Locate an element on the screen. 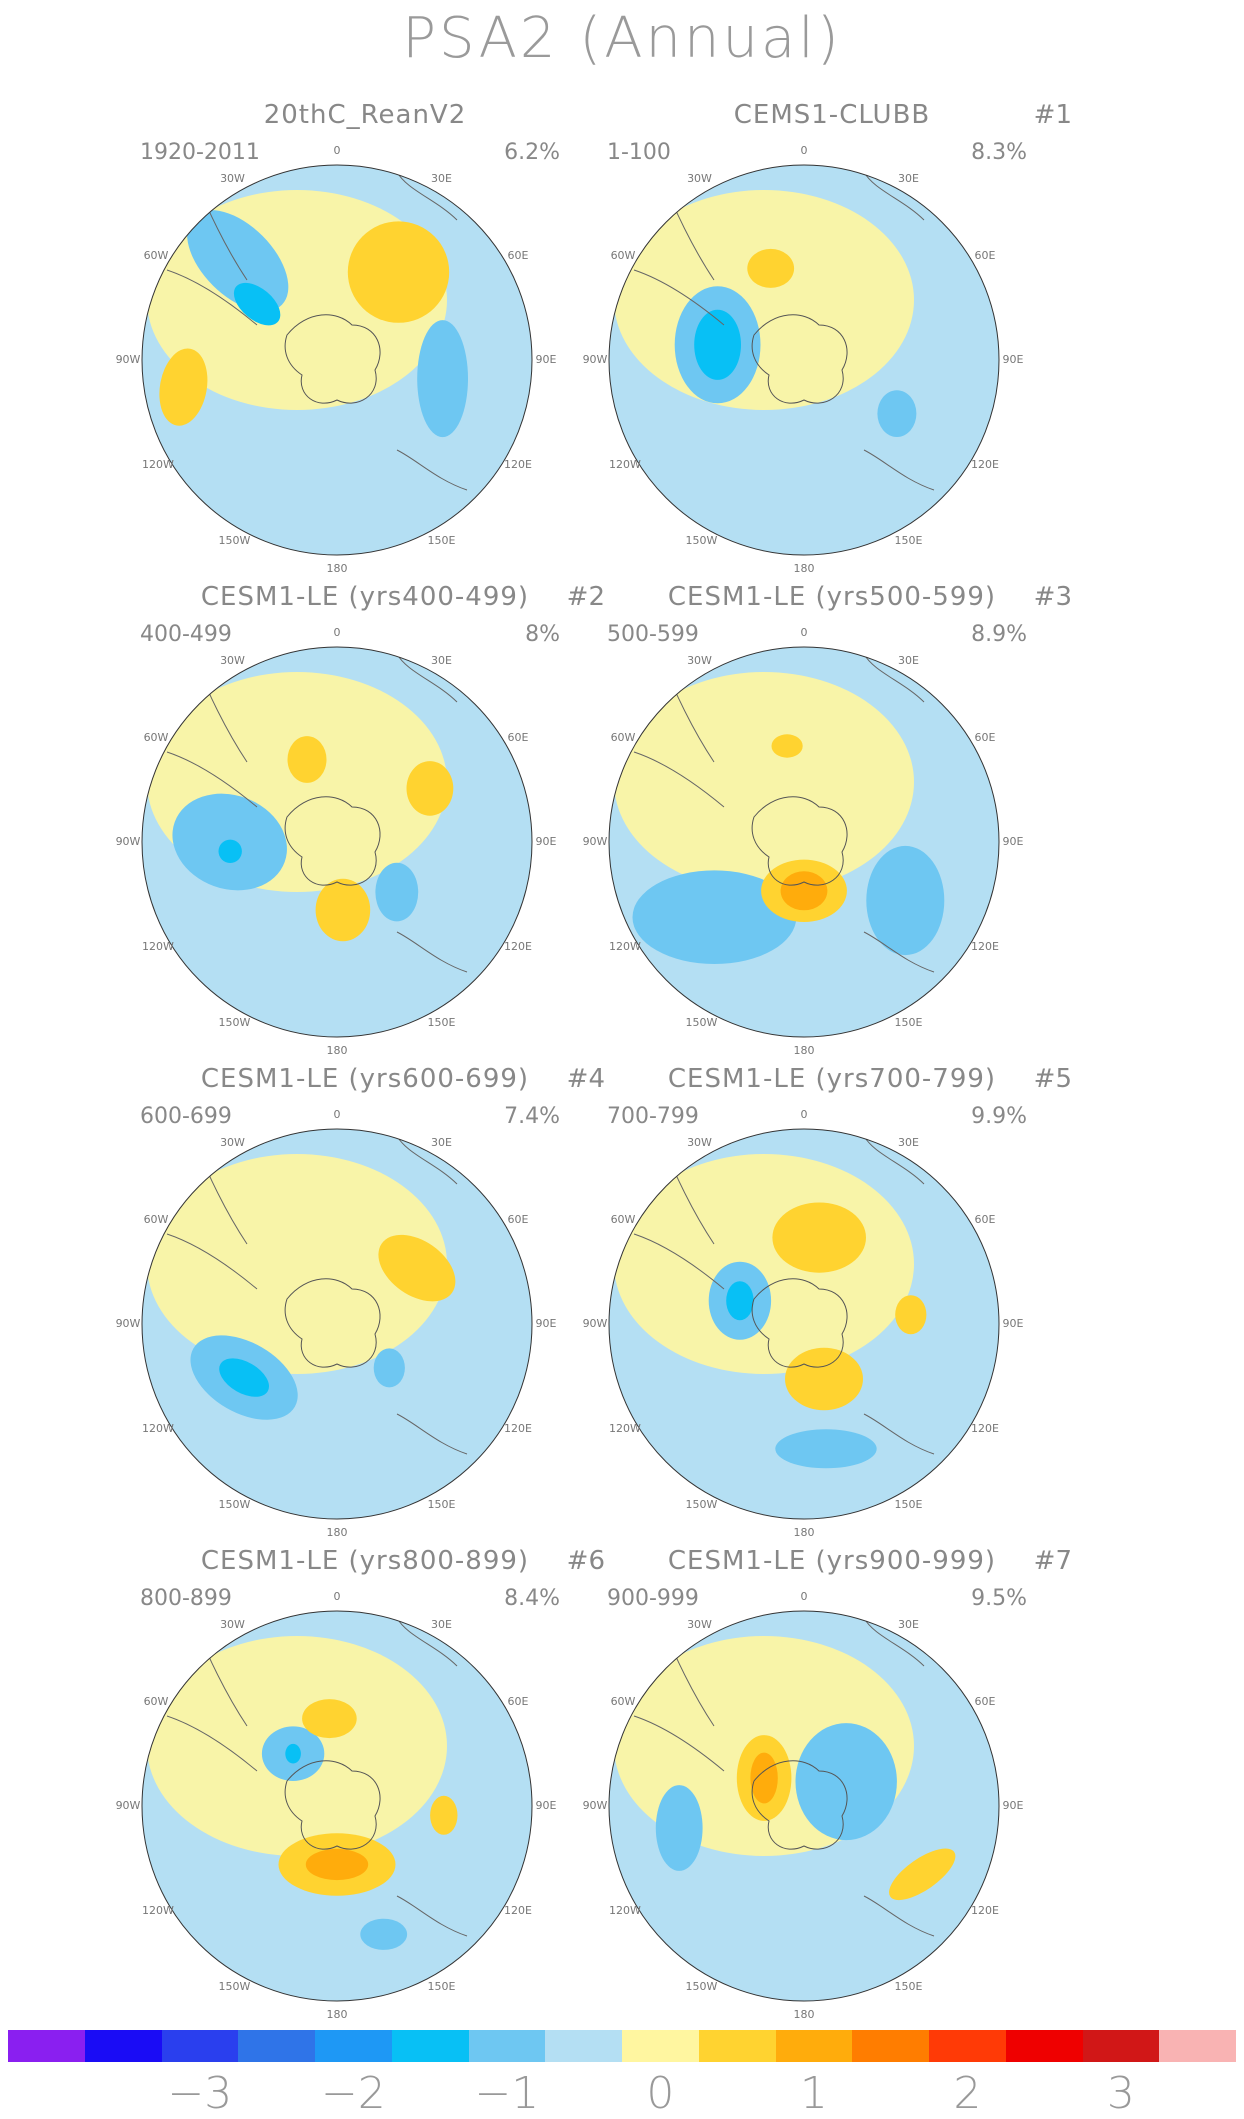 The width and height of the screenshot is (1244, 2119). colorbar-label: −1 is located at coordinates (507, 2093).